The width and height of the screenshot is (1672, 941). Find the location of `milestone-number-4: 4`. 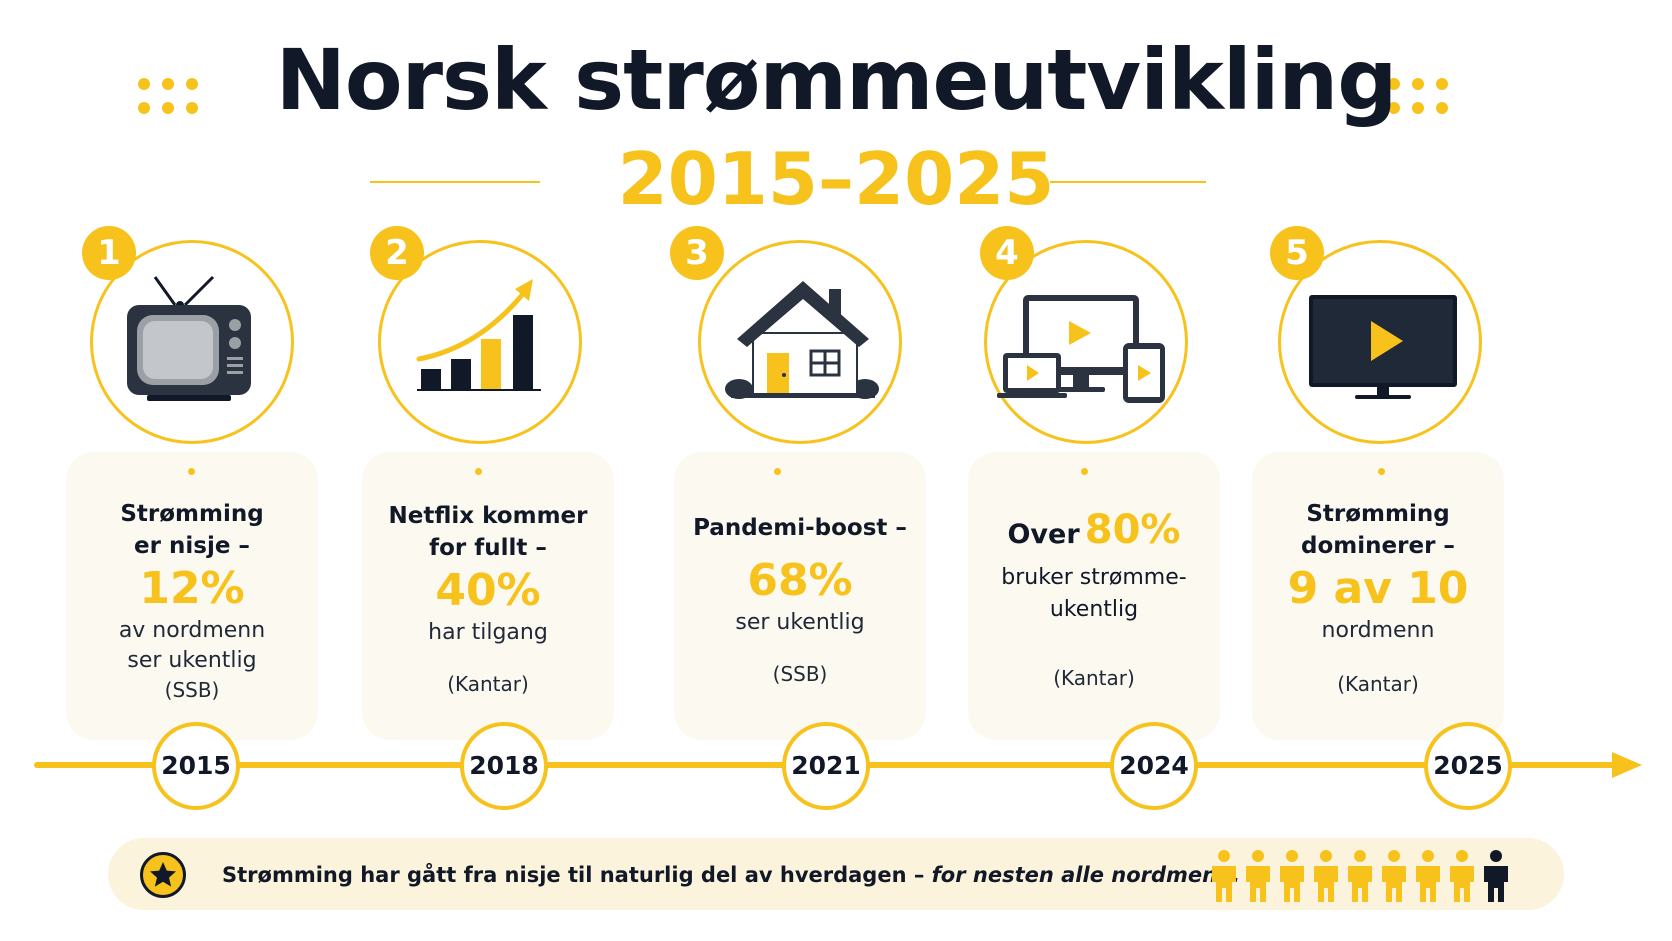

milestone-number-4: 4 is located at coordinates (1007, 253).